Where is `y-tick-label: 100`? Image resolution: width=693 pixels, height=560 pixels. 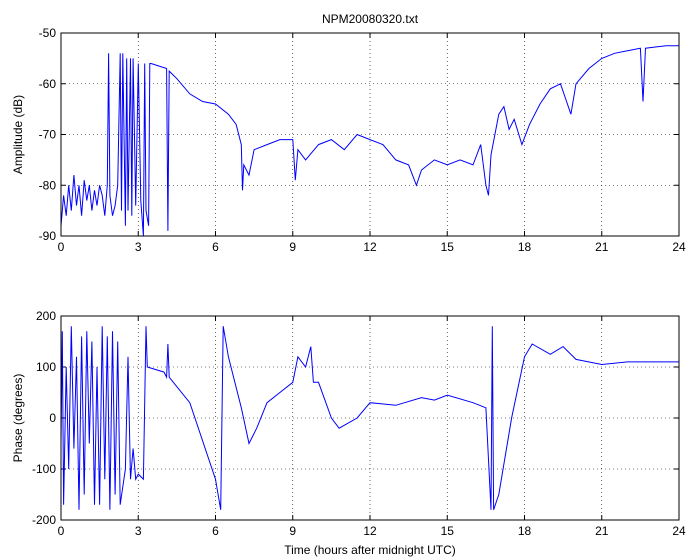
y-tick-label: 100 is located at coordinates (46, 367).